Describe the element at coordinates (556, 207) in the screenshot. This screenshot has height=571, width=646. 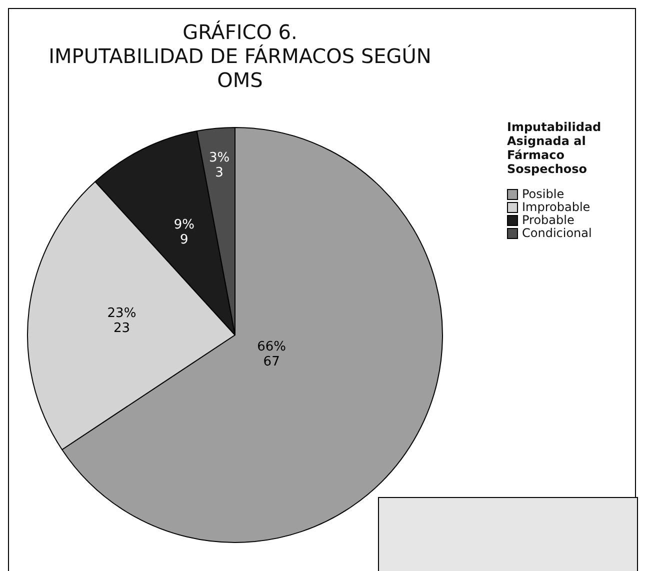
I see `legend-label: Improbable` at that location.